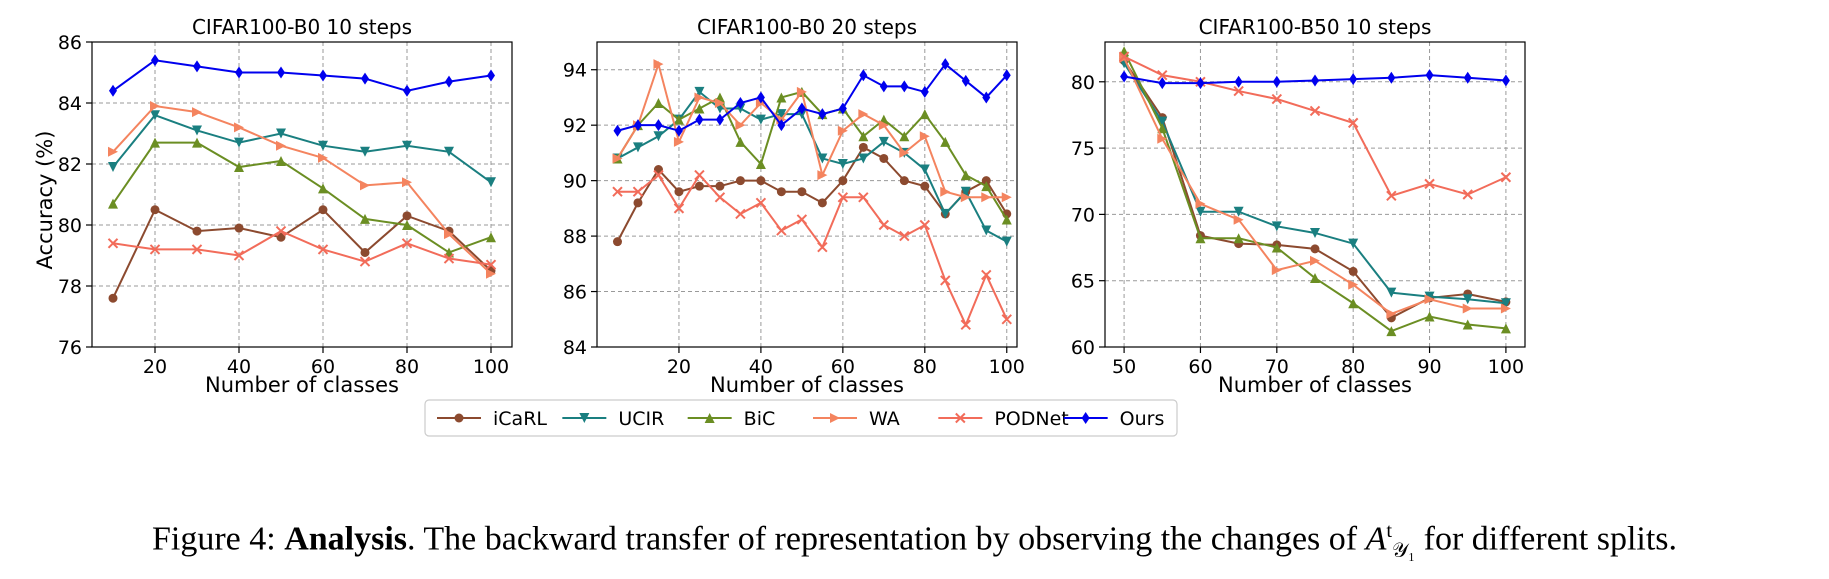 The width and height of the screenshot is (1829, 579). Describe the element at coordinates (70, 165) in the screenshot. I see `y-tick-label: 82` at that location.